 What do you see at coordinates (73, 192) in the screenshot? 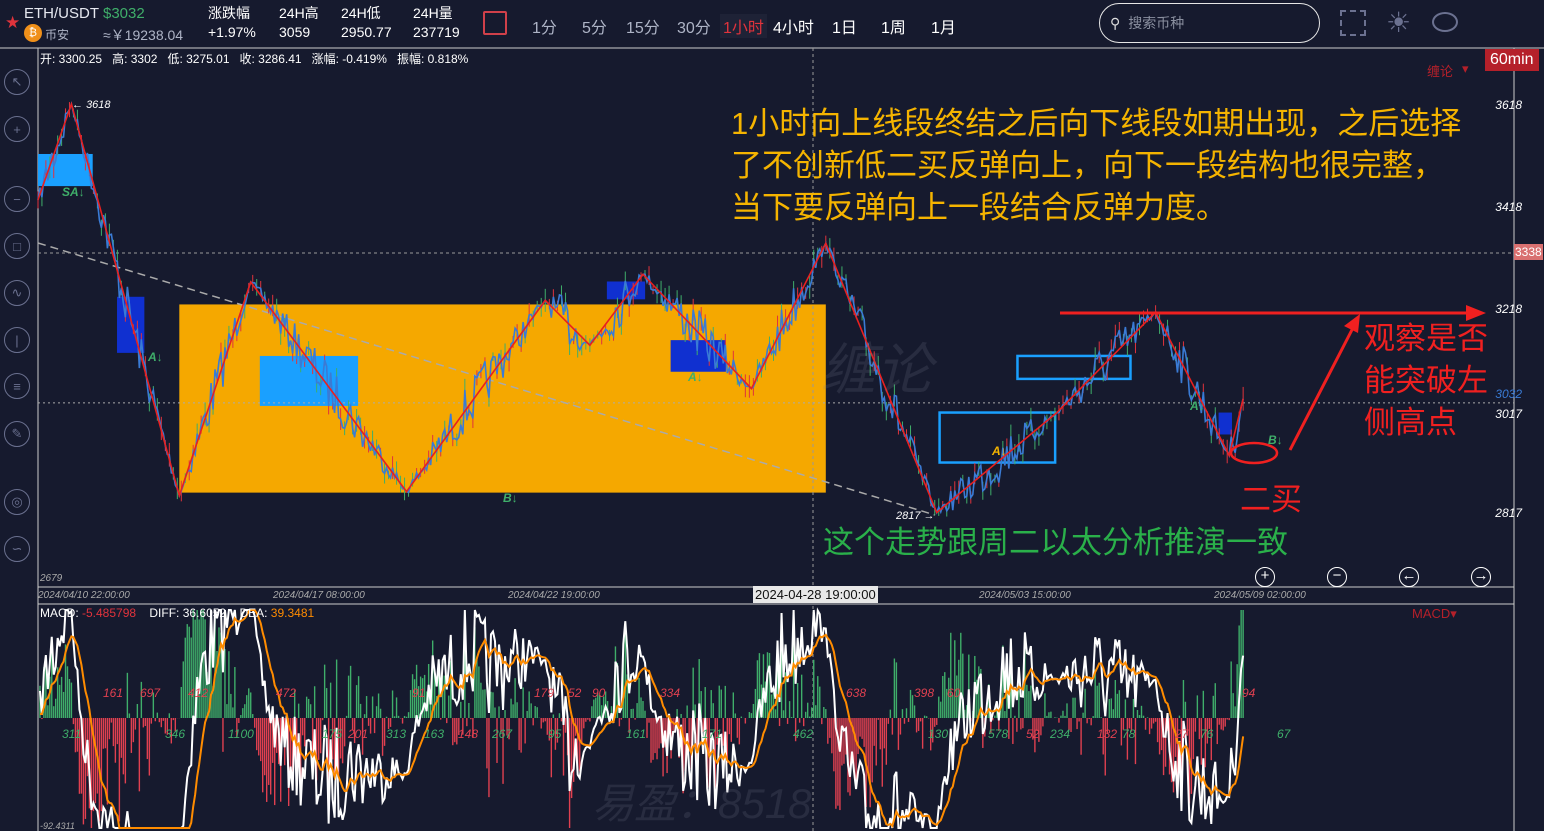
I see `signal-label: SA↓` at bounding box center [73, 192].